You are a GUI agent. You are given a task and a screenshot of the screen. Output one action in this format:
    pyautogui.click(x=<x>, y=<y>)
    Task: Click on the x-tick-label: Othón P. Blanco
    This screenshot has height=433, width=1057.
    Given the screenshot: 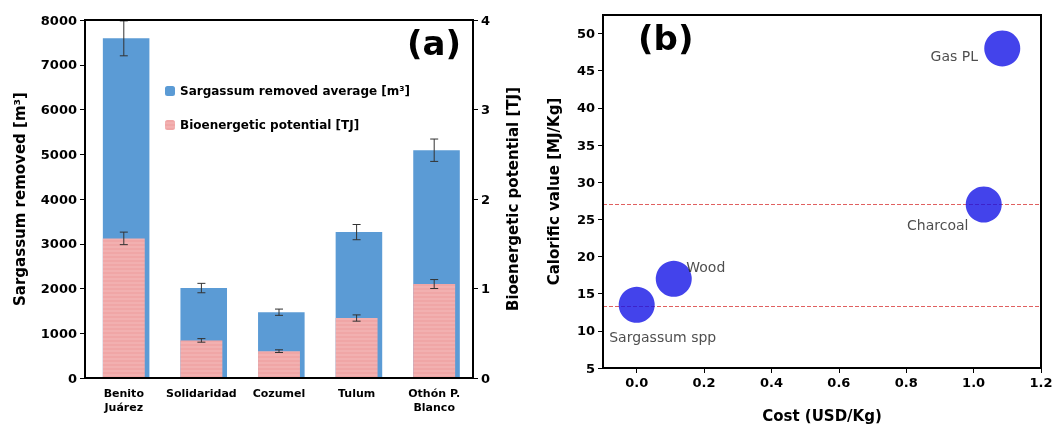 What is the action you would take?
    pyautogui.click(x=434, y=400)
    